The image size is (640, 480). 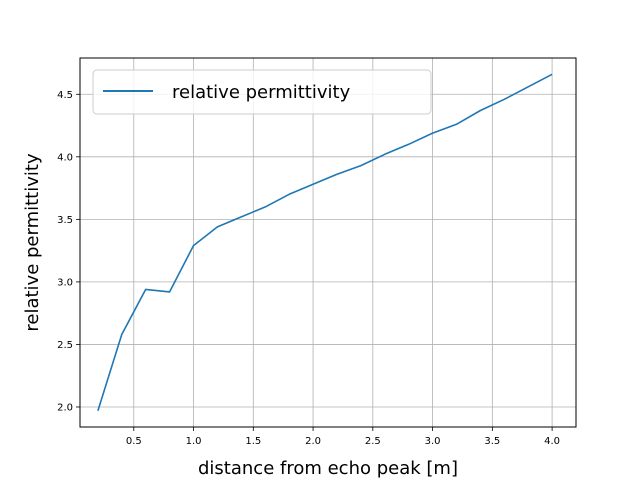 What do you see at coordinates (65, 220) in the screenshot?
I see `y-tick-label: 3.5` at bounding box center [65, 220].